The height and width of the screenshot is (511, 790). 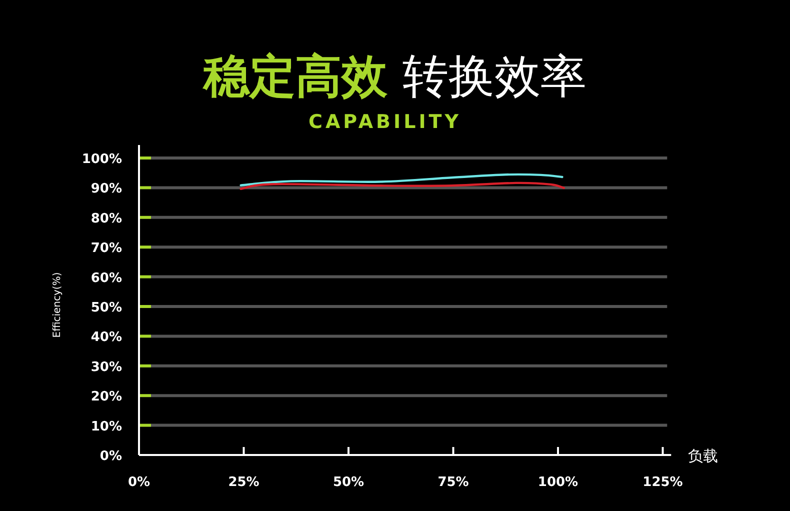 I want to click on x-tick-label: 50%, so click(x=348, y=482).